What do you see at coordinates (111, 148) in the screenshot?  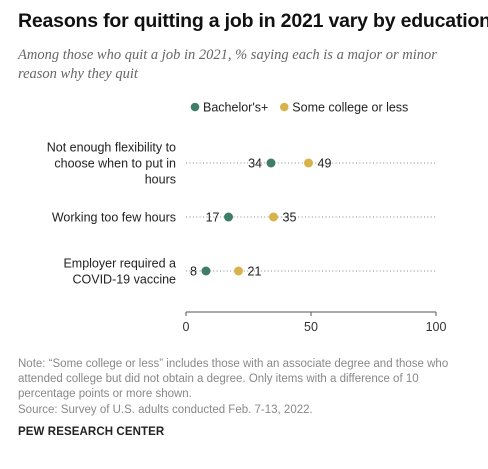 I see `category-label-line: Not enough flexibility to` at bounding box center [111, 148].